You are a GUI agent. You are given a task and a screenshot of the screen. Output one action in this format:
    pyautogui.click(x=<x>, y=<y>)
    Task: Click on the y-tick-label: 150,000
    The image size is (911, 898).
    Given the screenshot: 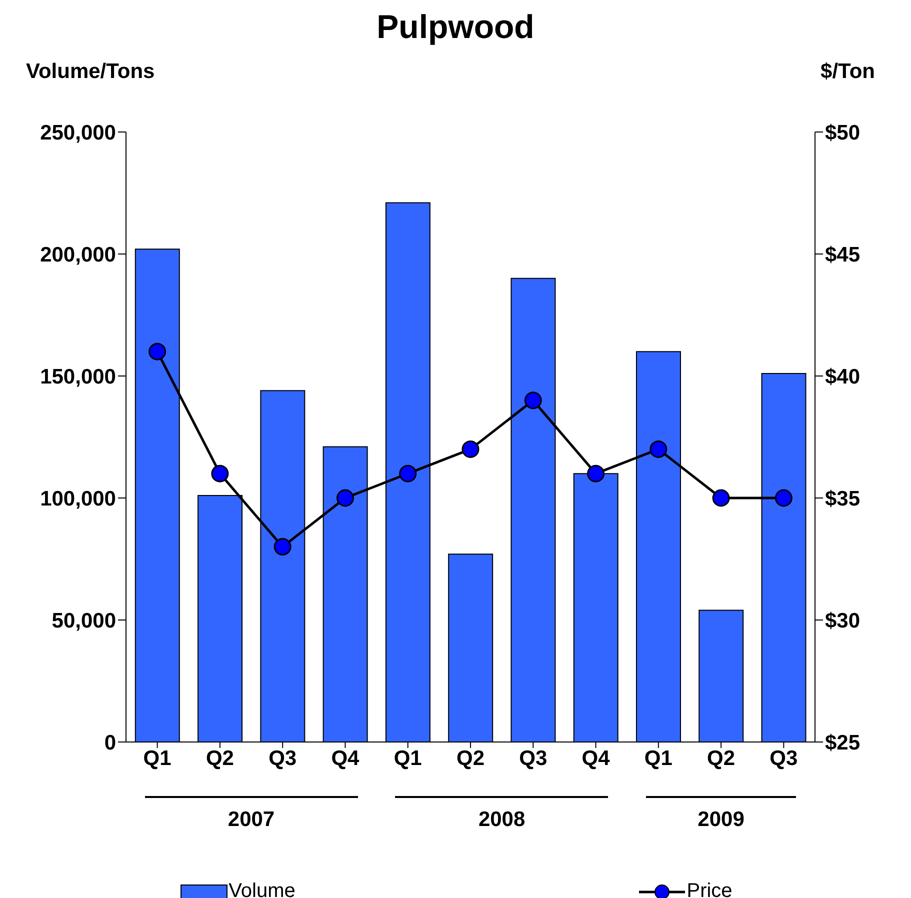 What is the action you would take?
    pyautogui.click(x=78, y=376)
    